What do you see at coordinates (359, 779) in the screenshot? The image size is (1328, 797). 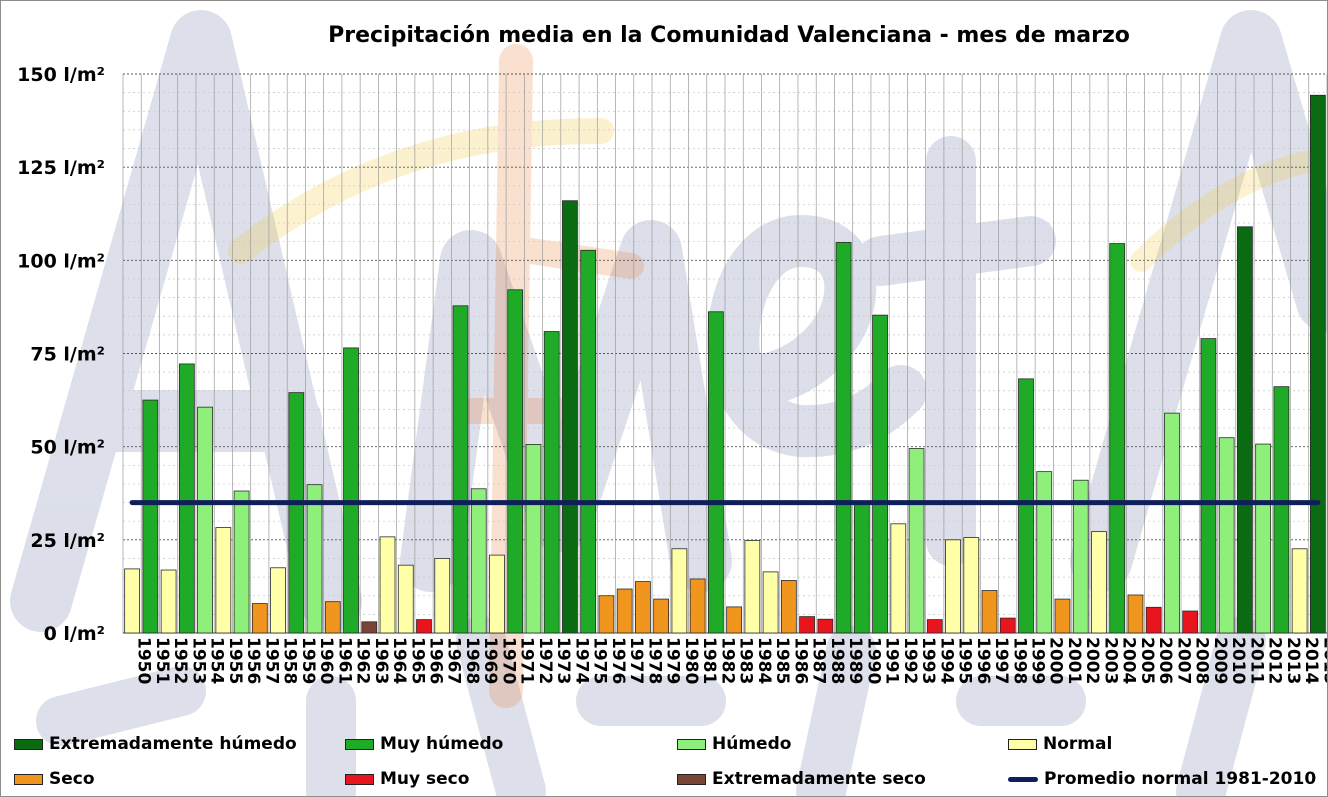 I see `legend-swatch-muy-seco` at bounding box center [359, 779].